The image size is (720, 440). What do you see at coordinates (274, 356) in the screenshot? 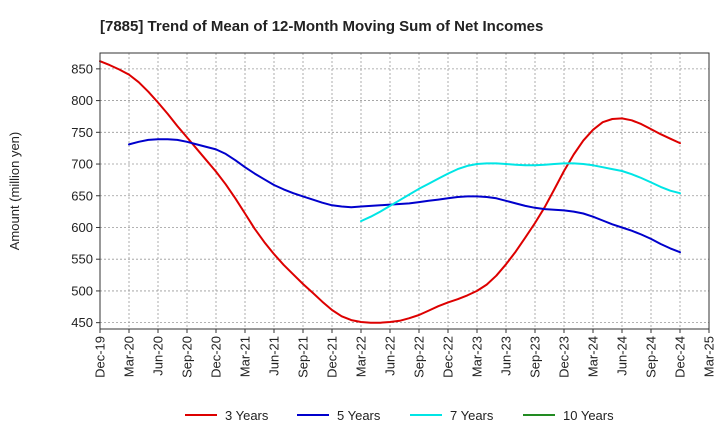
I see `x-tick-label: Jun-21` at bounding box center [274, 356].